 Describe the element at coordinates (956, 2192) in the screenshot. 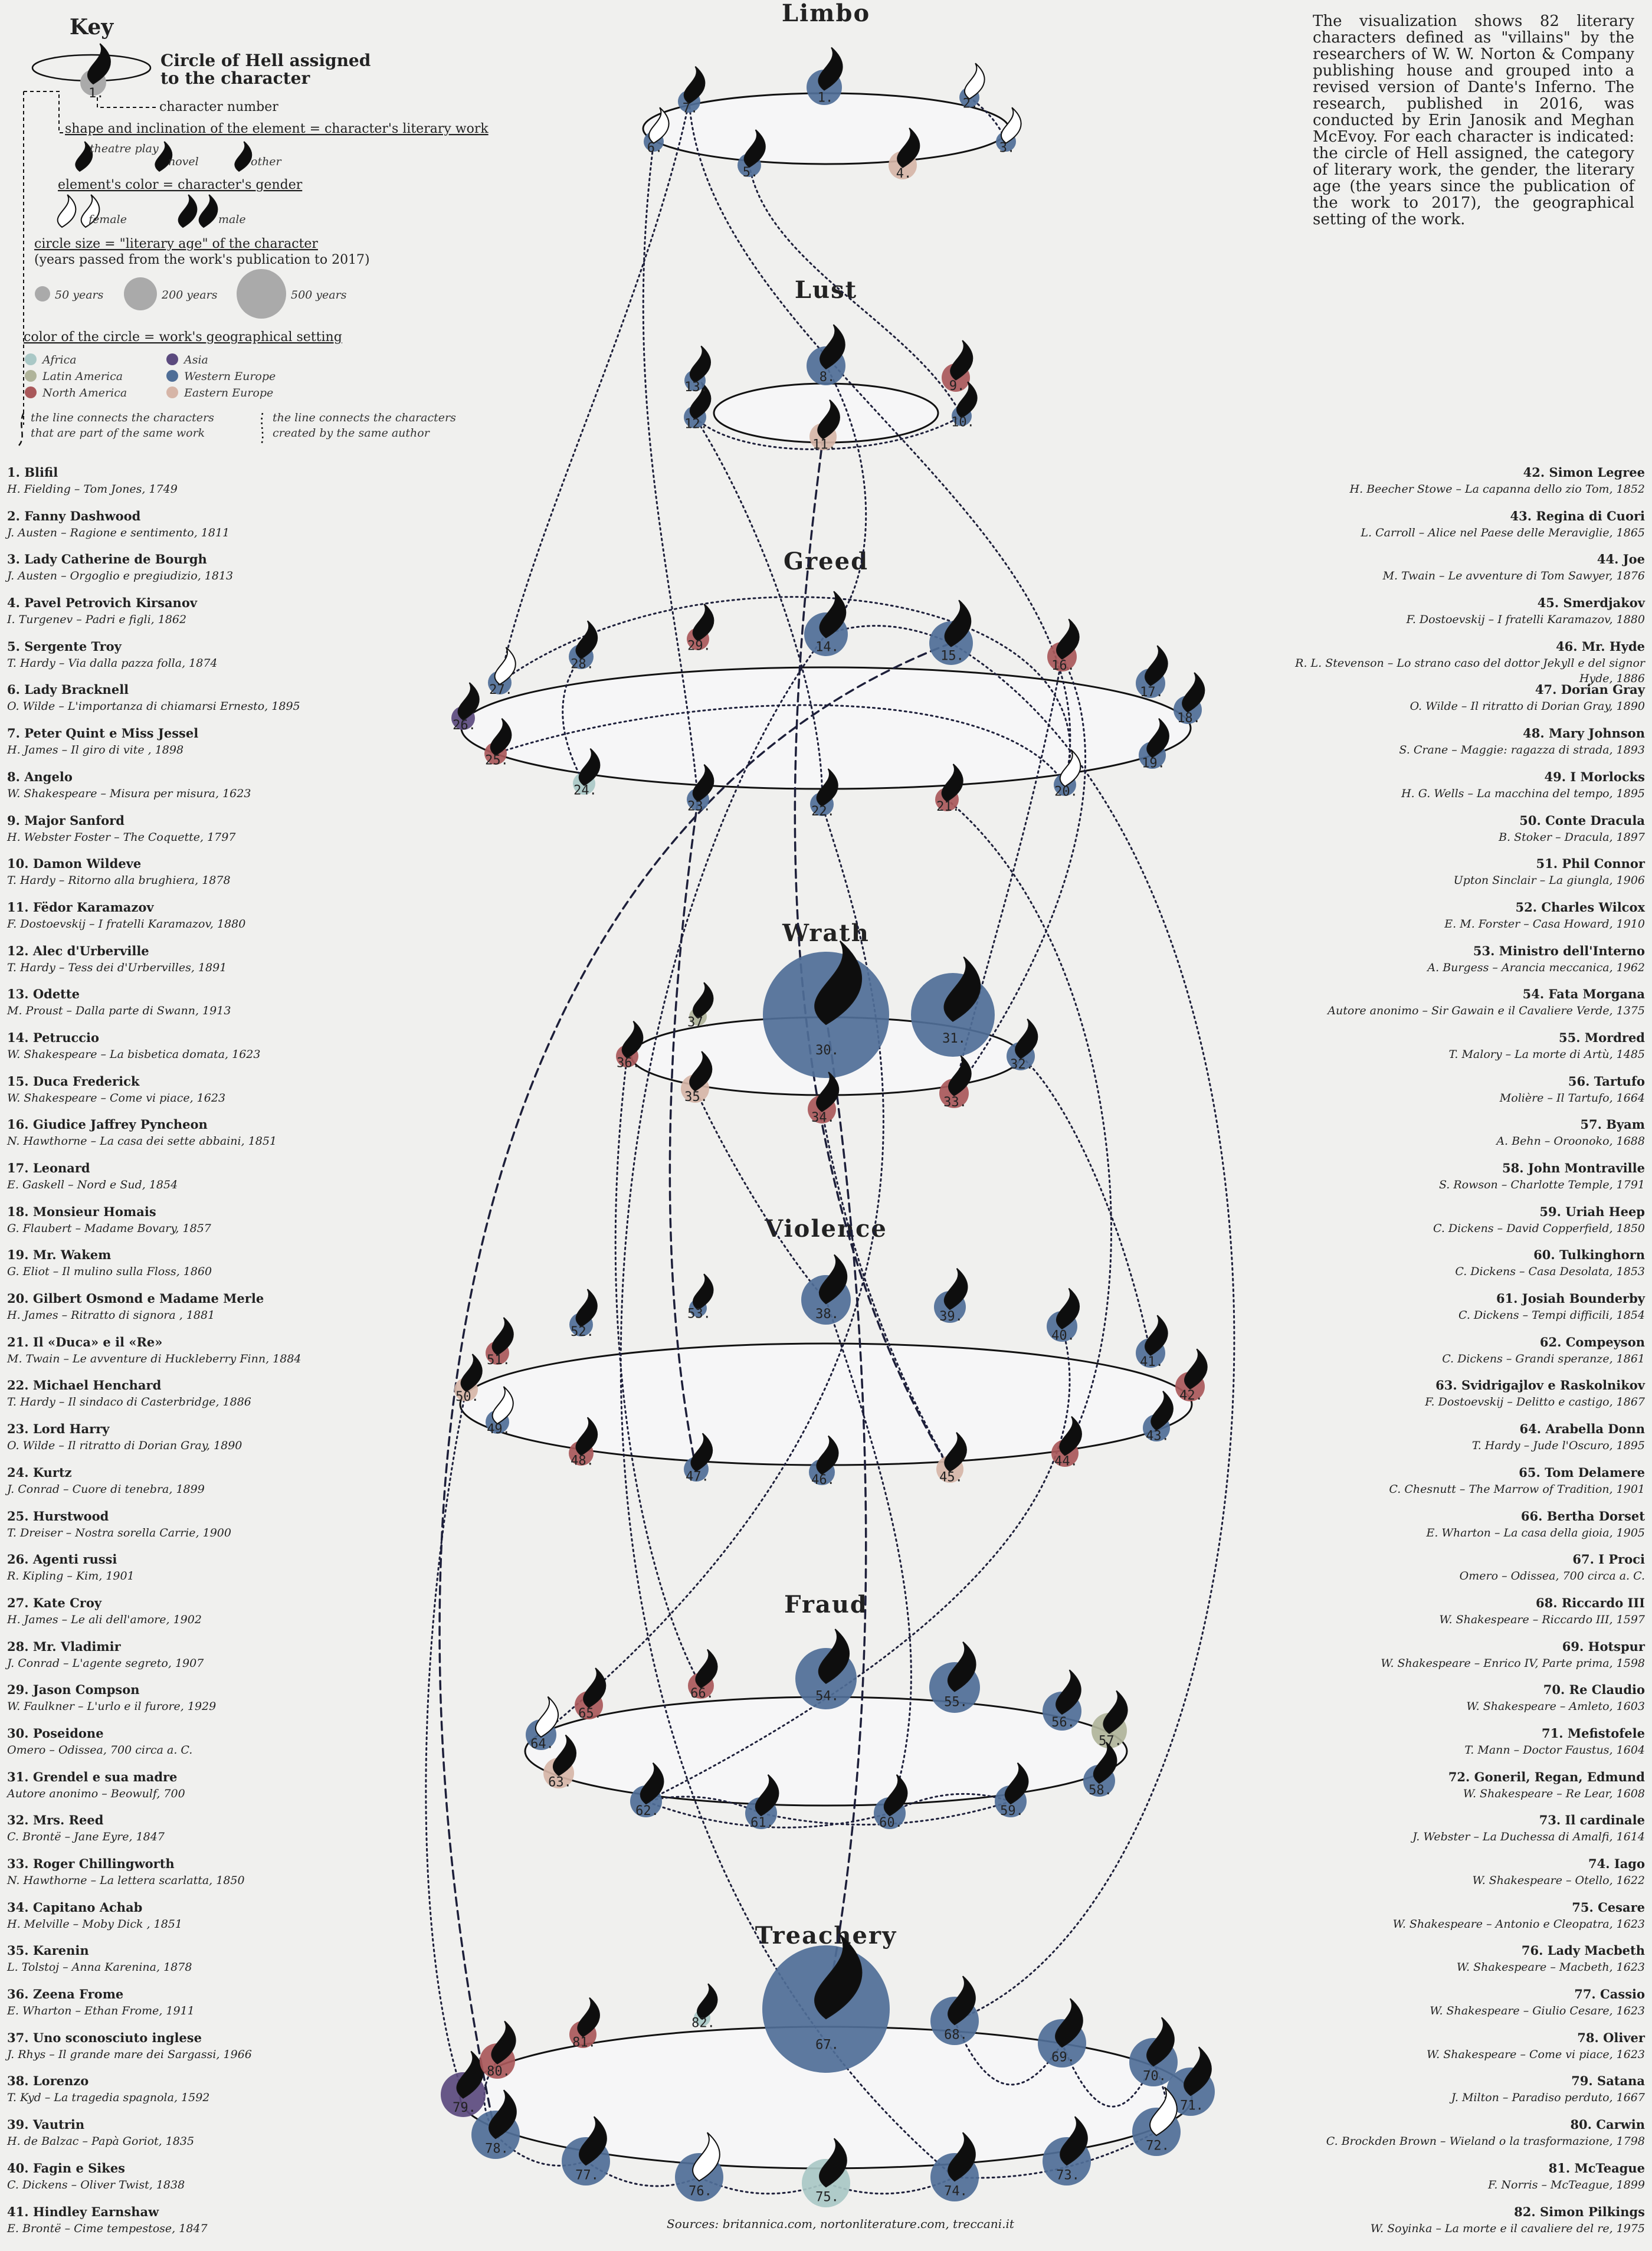

I see `character-number: 74.` at that location.